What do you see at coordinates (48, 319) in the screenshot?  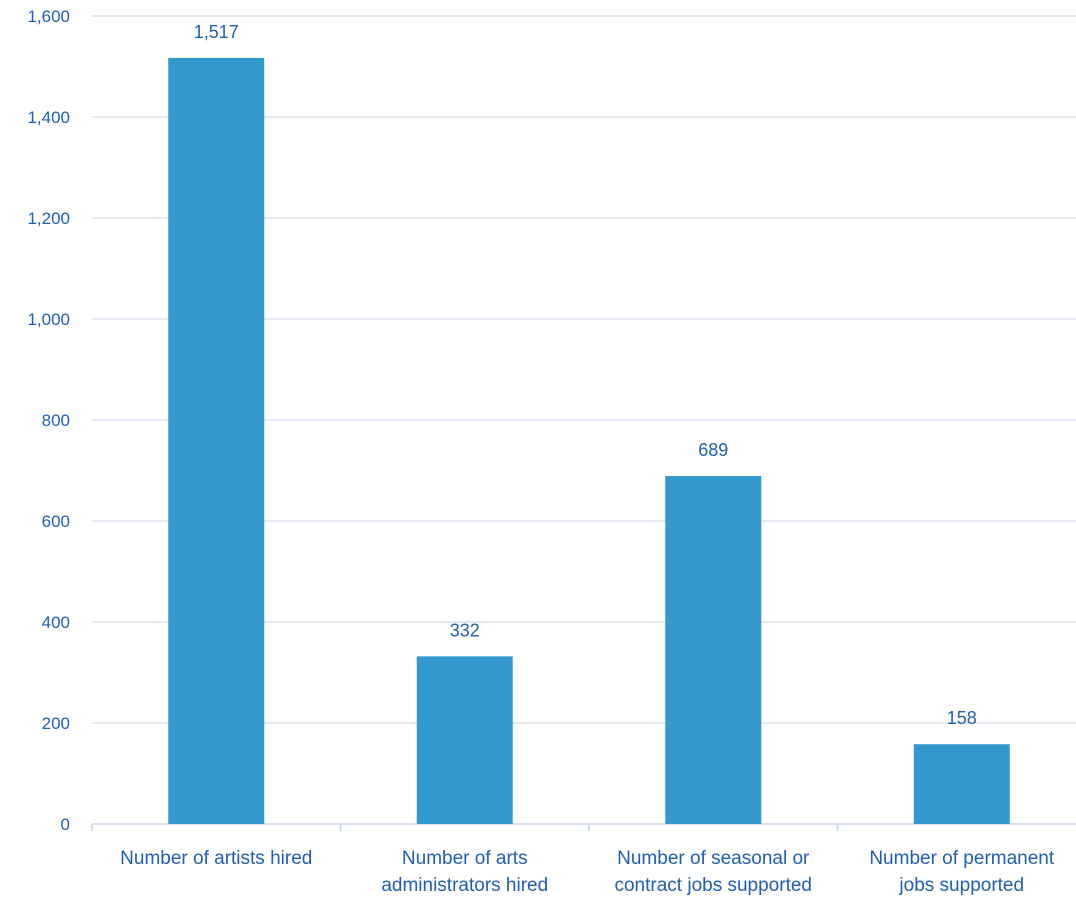 I see `y-tick-label: 1,000` at bounding box center [48, 319].